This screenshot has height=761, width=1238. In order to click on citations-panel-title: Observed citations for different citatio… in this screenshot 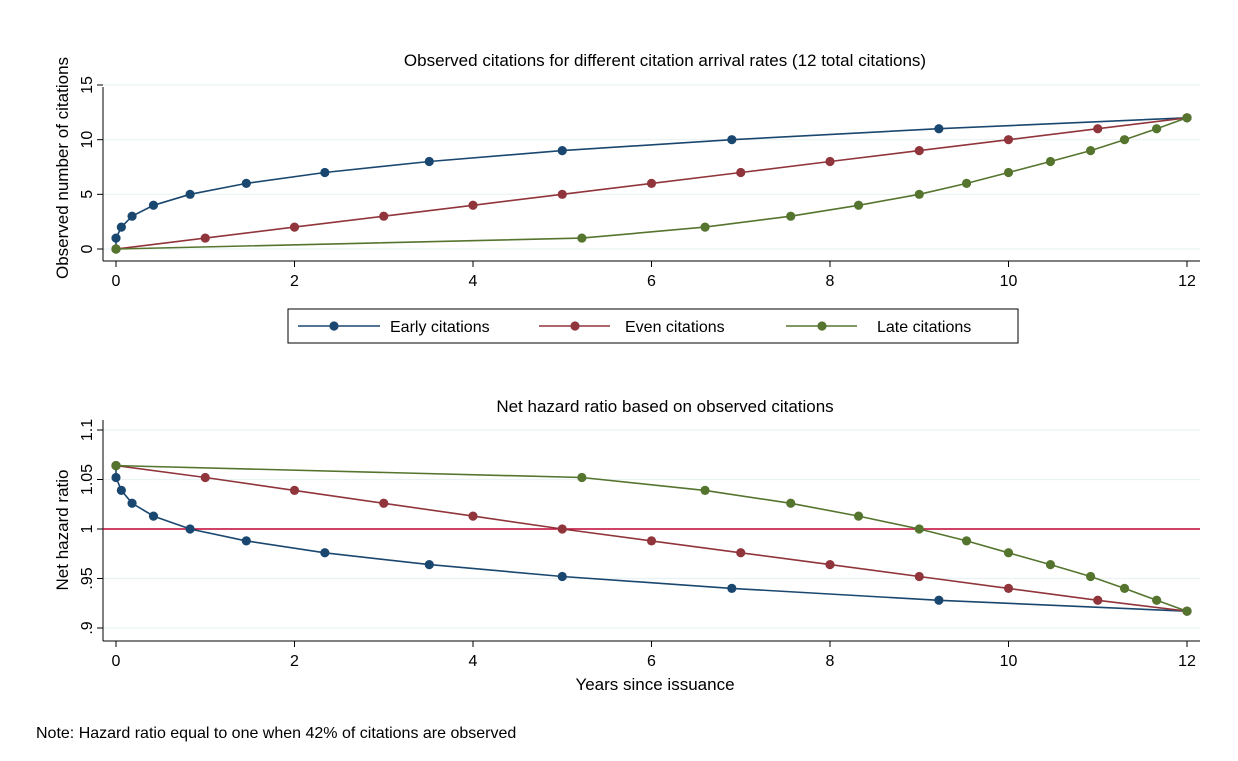, I will do `click(665, 60)`.